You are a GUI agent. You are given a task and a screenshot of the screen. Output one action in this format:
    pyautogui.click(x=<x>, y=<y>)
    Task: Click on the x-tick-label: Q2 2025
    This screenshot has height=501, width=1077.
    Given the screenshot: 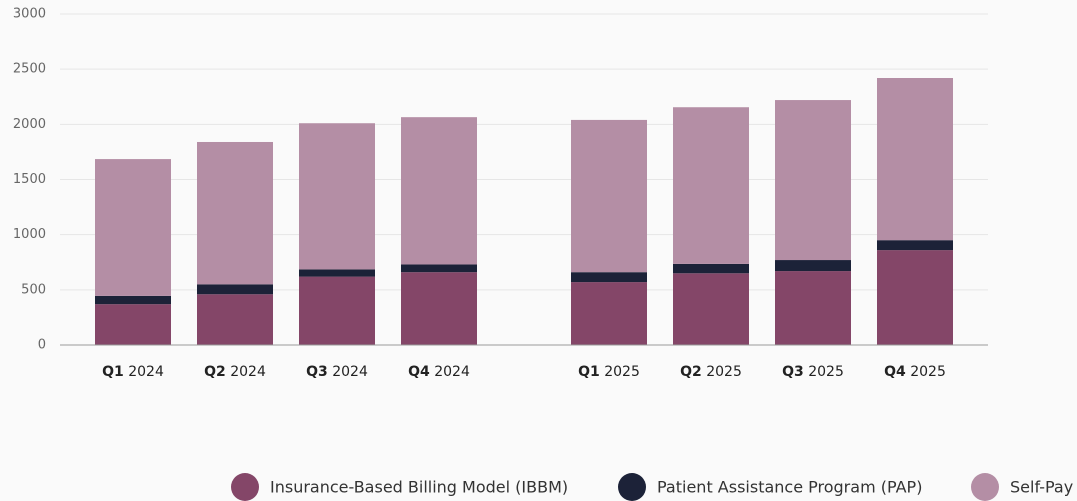 What is the action you would take?
    pyautogui.click(x=711, y=372)
    